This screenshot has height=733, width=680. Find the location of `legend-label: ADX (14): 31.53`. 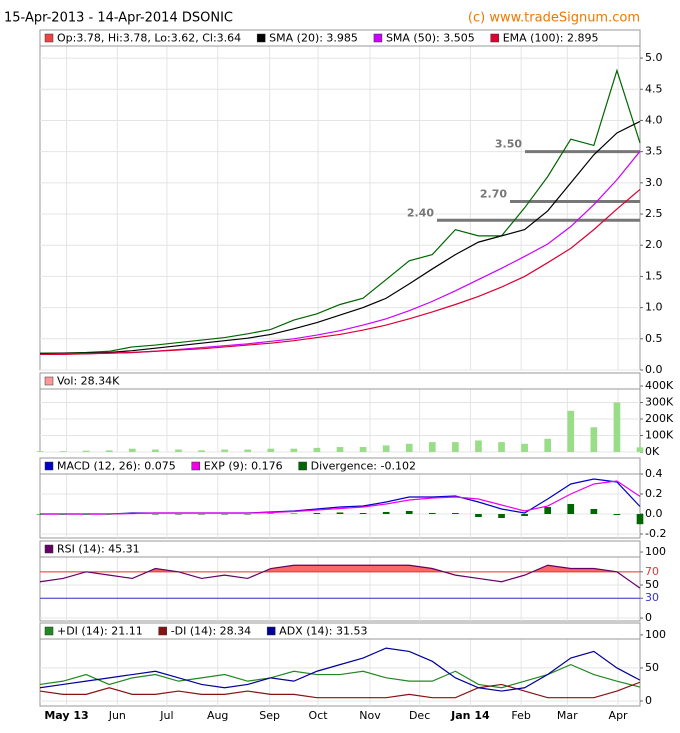

legend-label: ADX (14): 31.53 is located at coordinates (323, 631).